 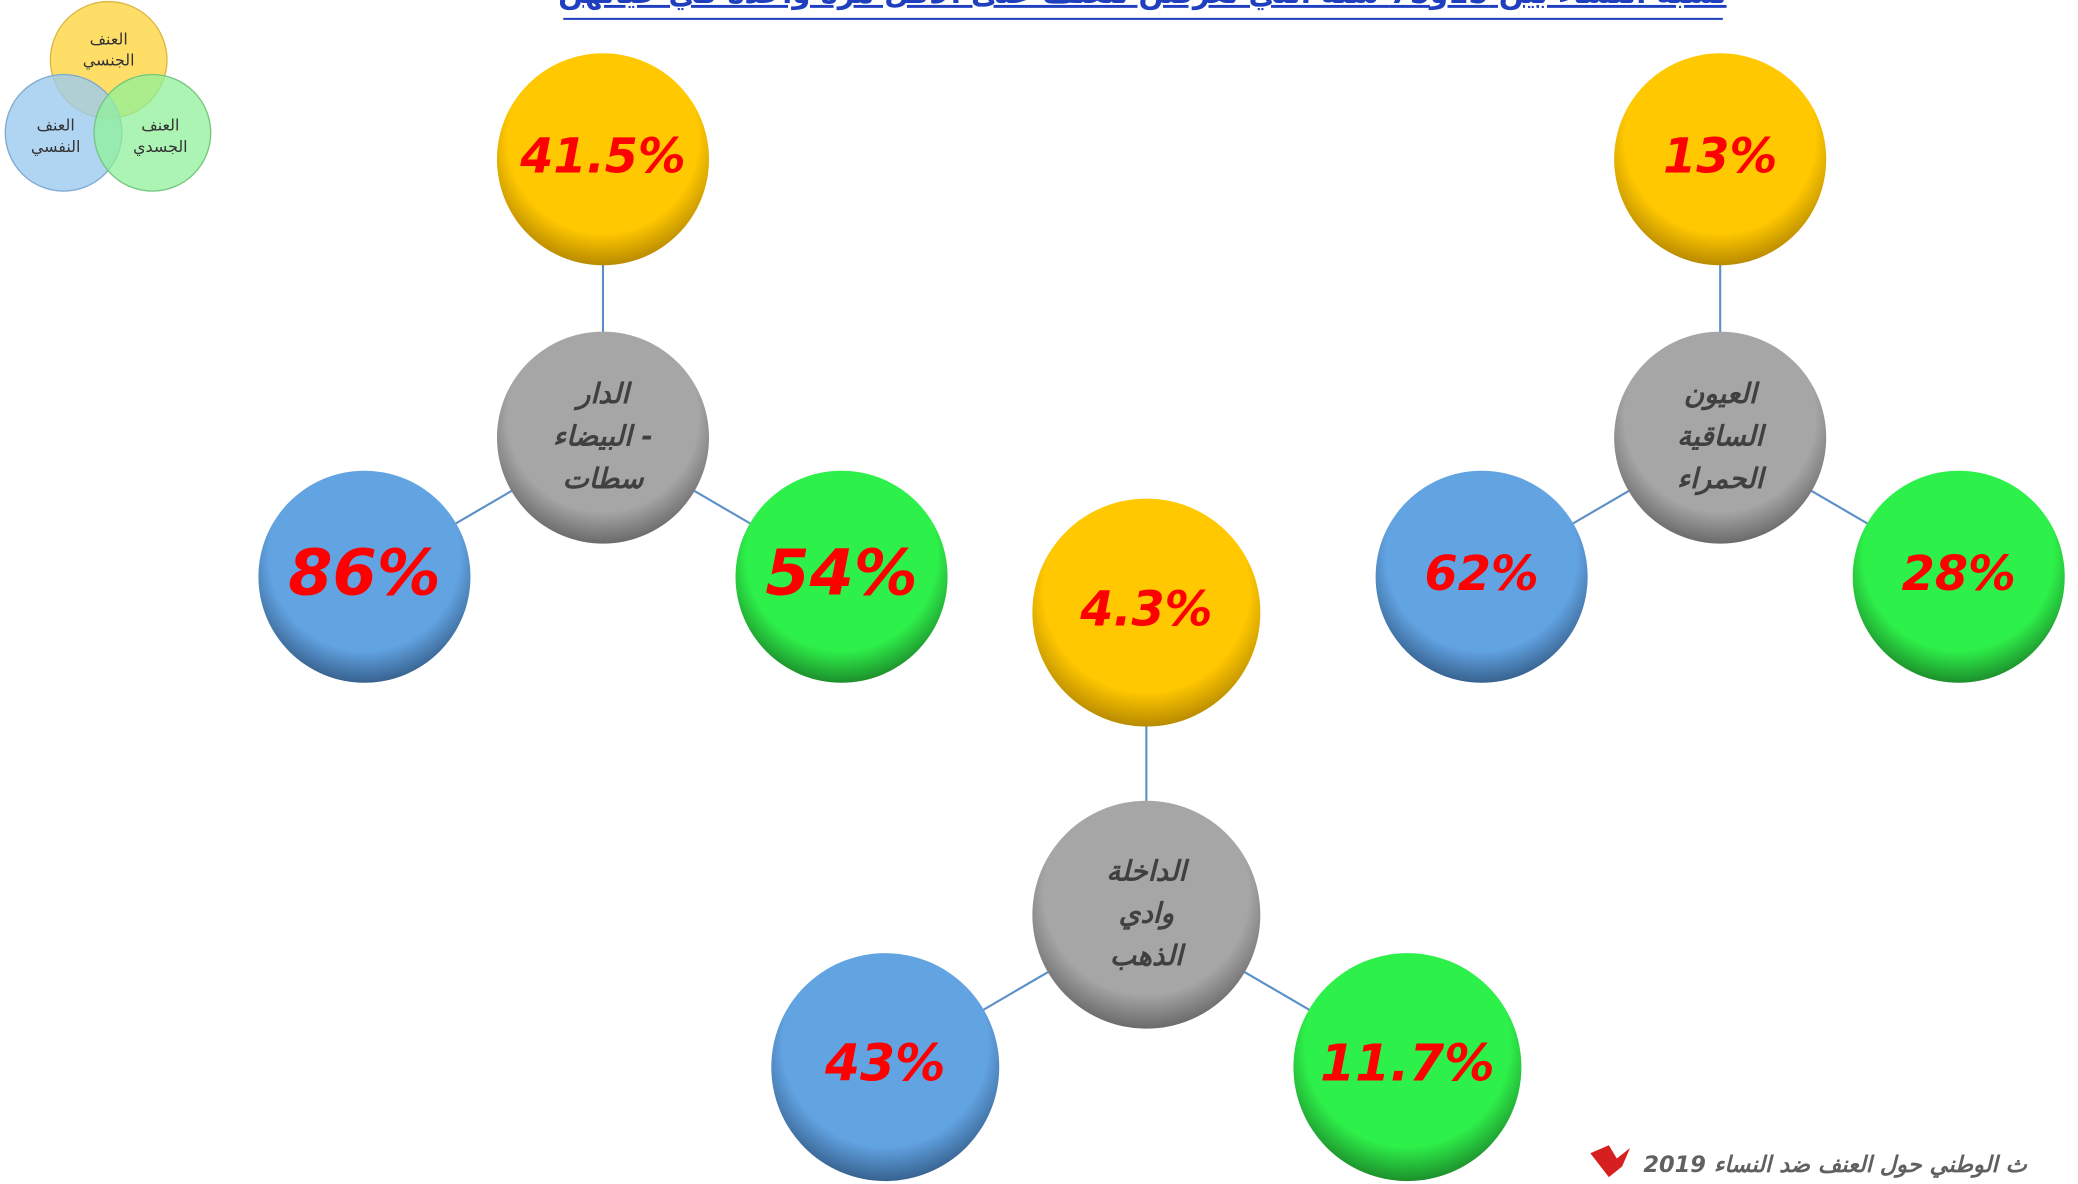 What do you see at coordinates (1407, 1063) in the screenshot?
I see `physical-value: 11.7%` at bounding box center [1407, 1063].